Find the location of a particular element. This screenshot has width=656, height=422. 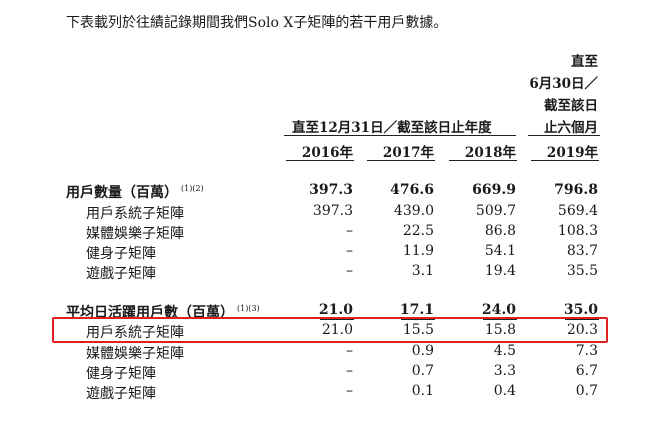

value-cell: 3.3 is located at coordinates (504, 371).